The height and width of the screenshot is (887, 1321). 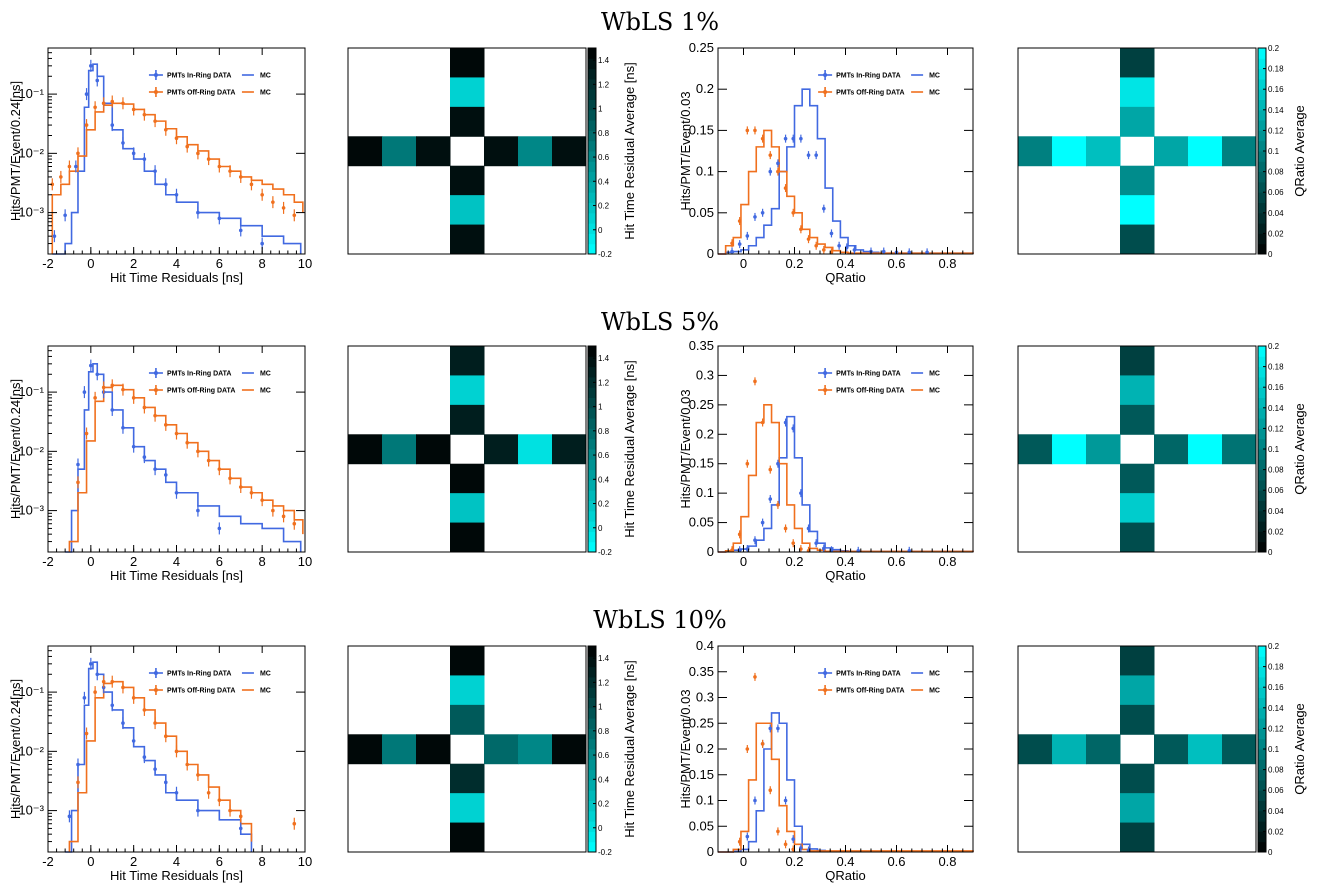 What do you see at coordinates (209, 83) in the screenshot?
I see `legend: PMTs In-Ring DATA MC PMTs Off-Ring DATA MC` at bounding box center [209, 83].